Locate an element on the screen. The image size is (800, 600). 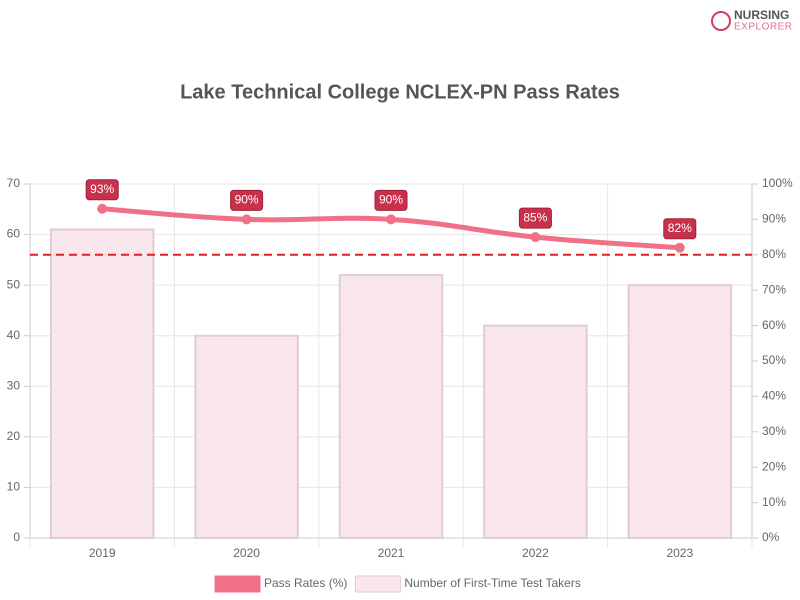
y-tick-label: 40 is located at coordinates (14, 335).